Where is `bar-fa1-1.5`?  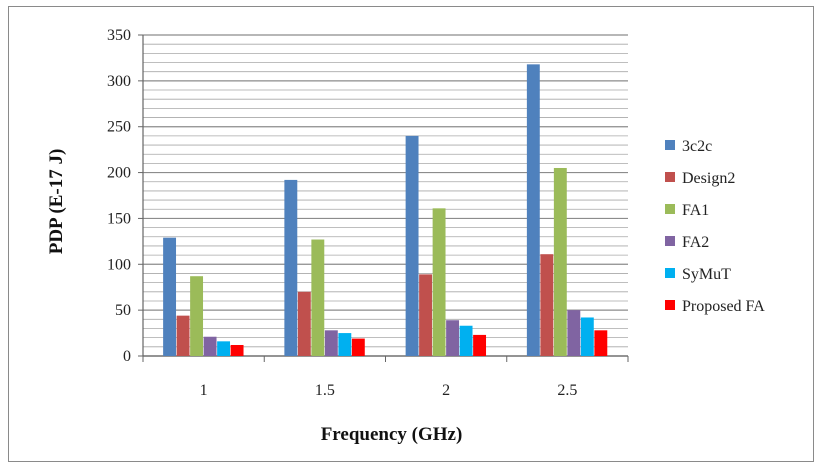
bar-fa1-1.5 is located at coordinates (318, 297).